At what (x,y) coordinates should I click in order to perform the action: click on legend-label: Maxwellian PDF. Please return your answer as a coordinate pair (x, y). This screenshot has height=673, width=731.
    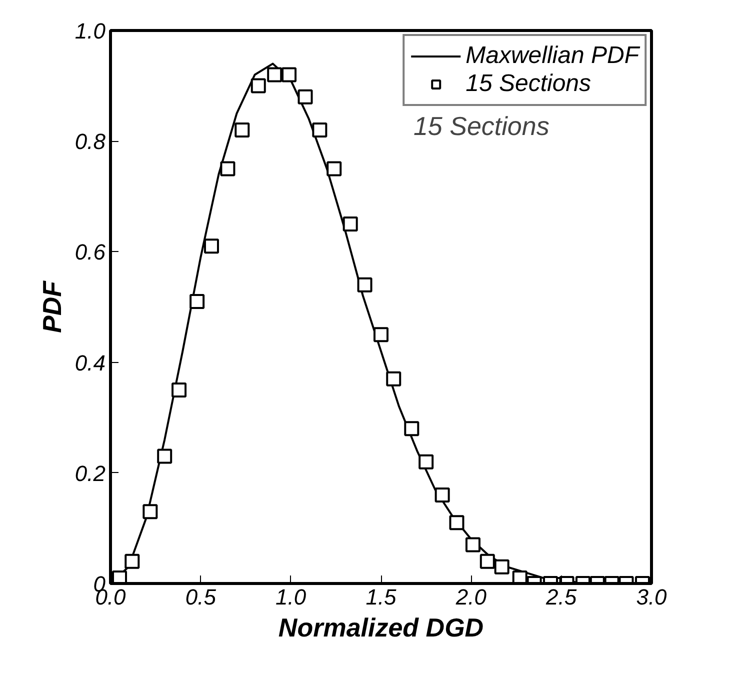
    Looking at the image, I should click on (552, 56).